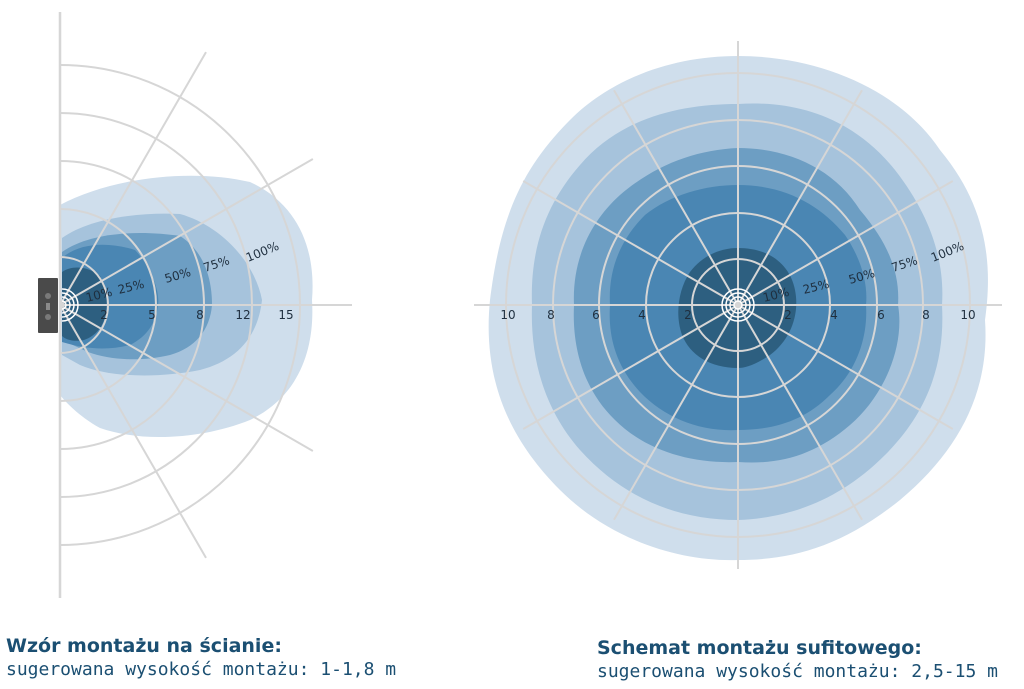  What do you see at coordinates (881, 315) in the screenshot?
I see `ceiling-dist-right-6: 6` at bounding box center [881, 315].